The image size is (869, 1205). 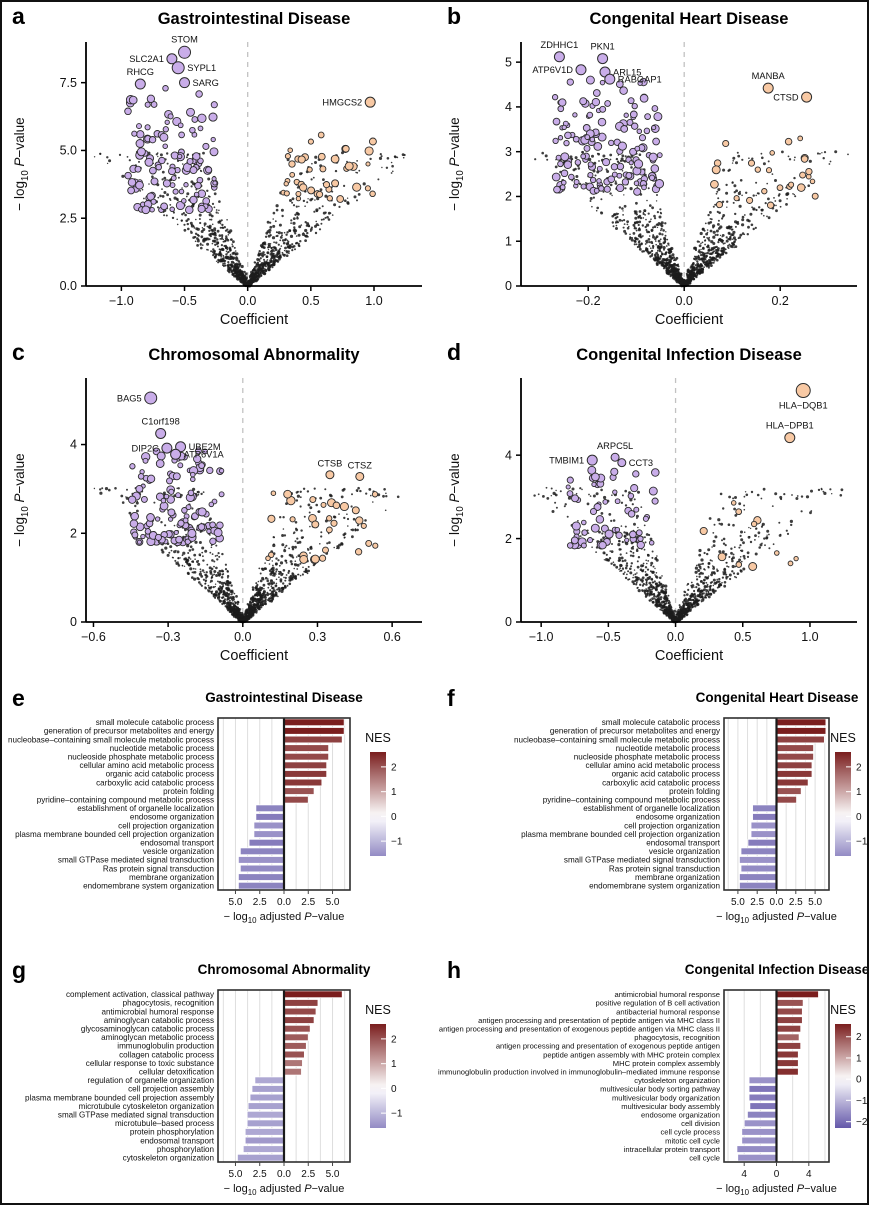 I want to click on x-tick-label: 1.0, so click(x=809, y=637).